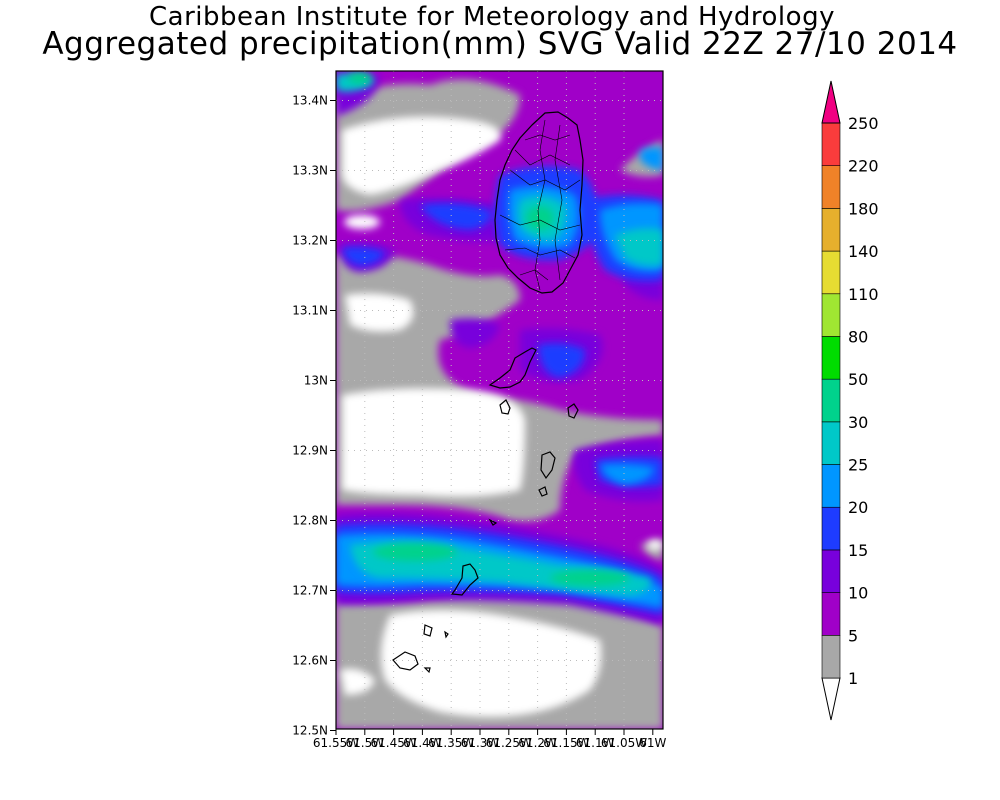 The width and height of the screenshot is (1000, 800). Describe the element at coordinates (858, 550) in the screenshot. I see `legend-level-label: 15` at that location.